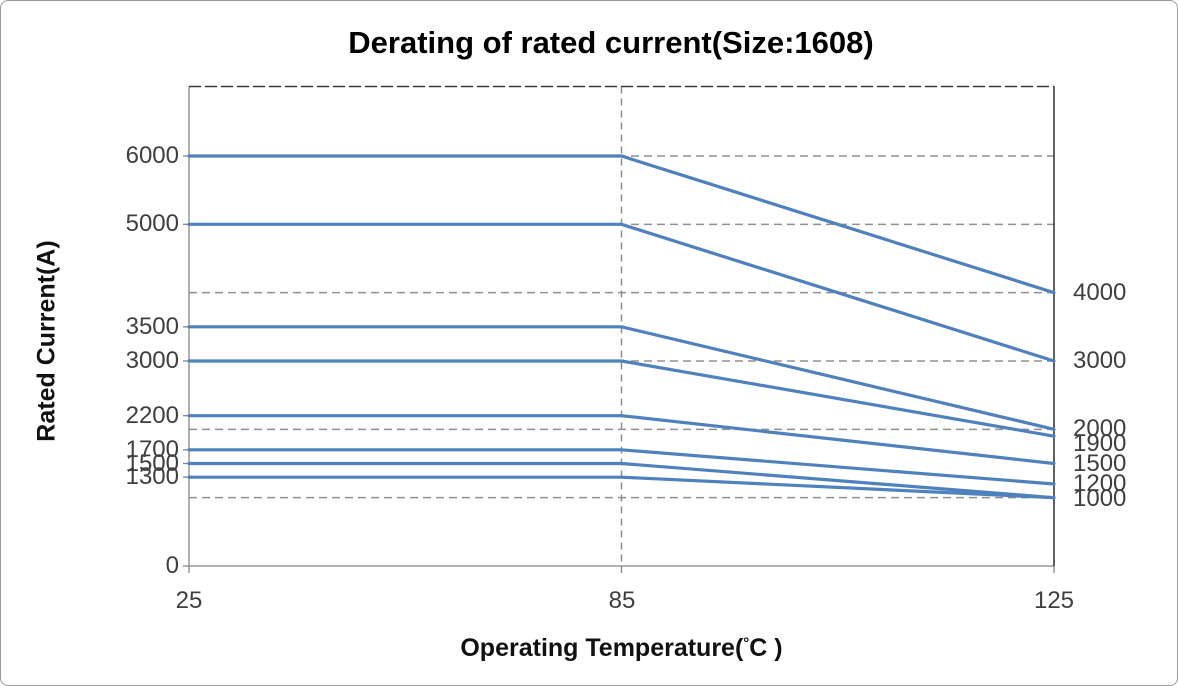 The width and height of the screenshot is (1178, 686). What do you see at coordinates (621, 487) in the screenshot?
I see `series-line-1300A` at bounding box center [621, 487].